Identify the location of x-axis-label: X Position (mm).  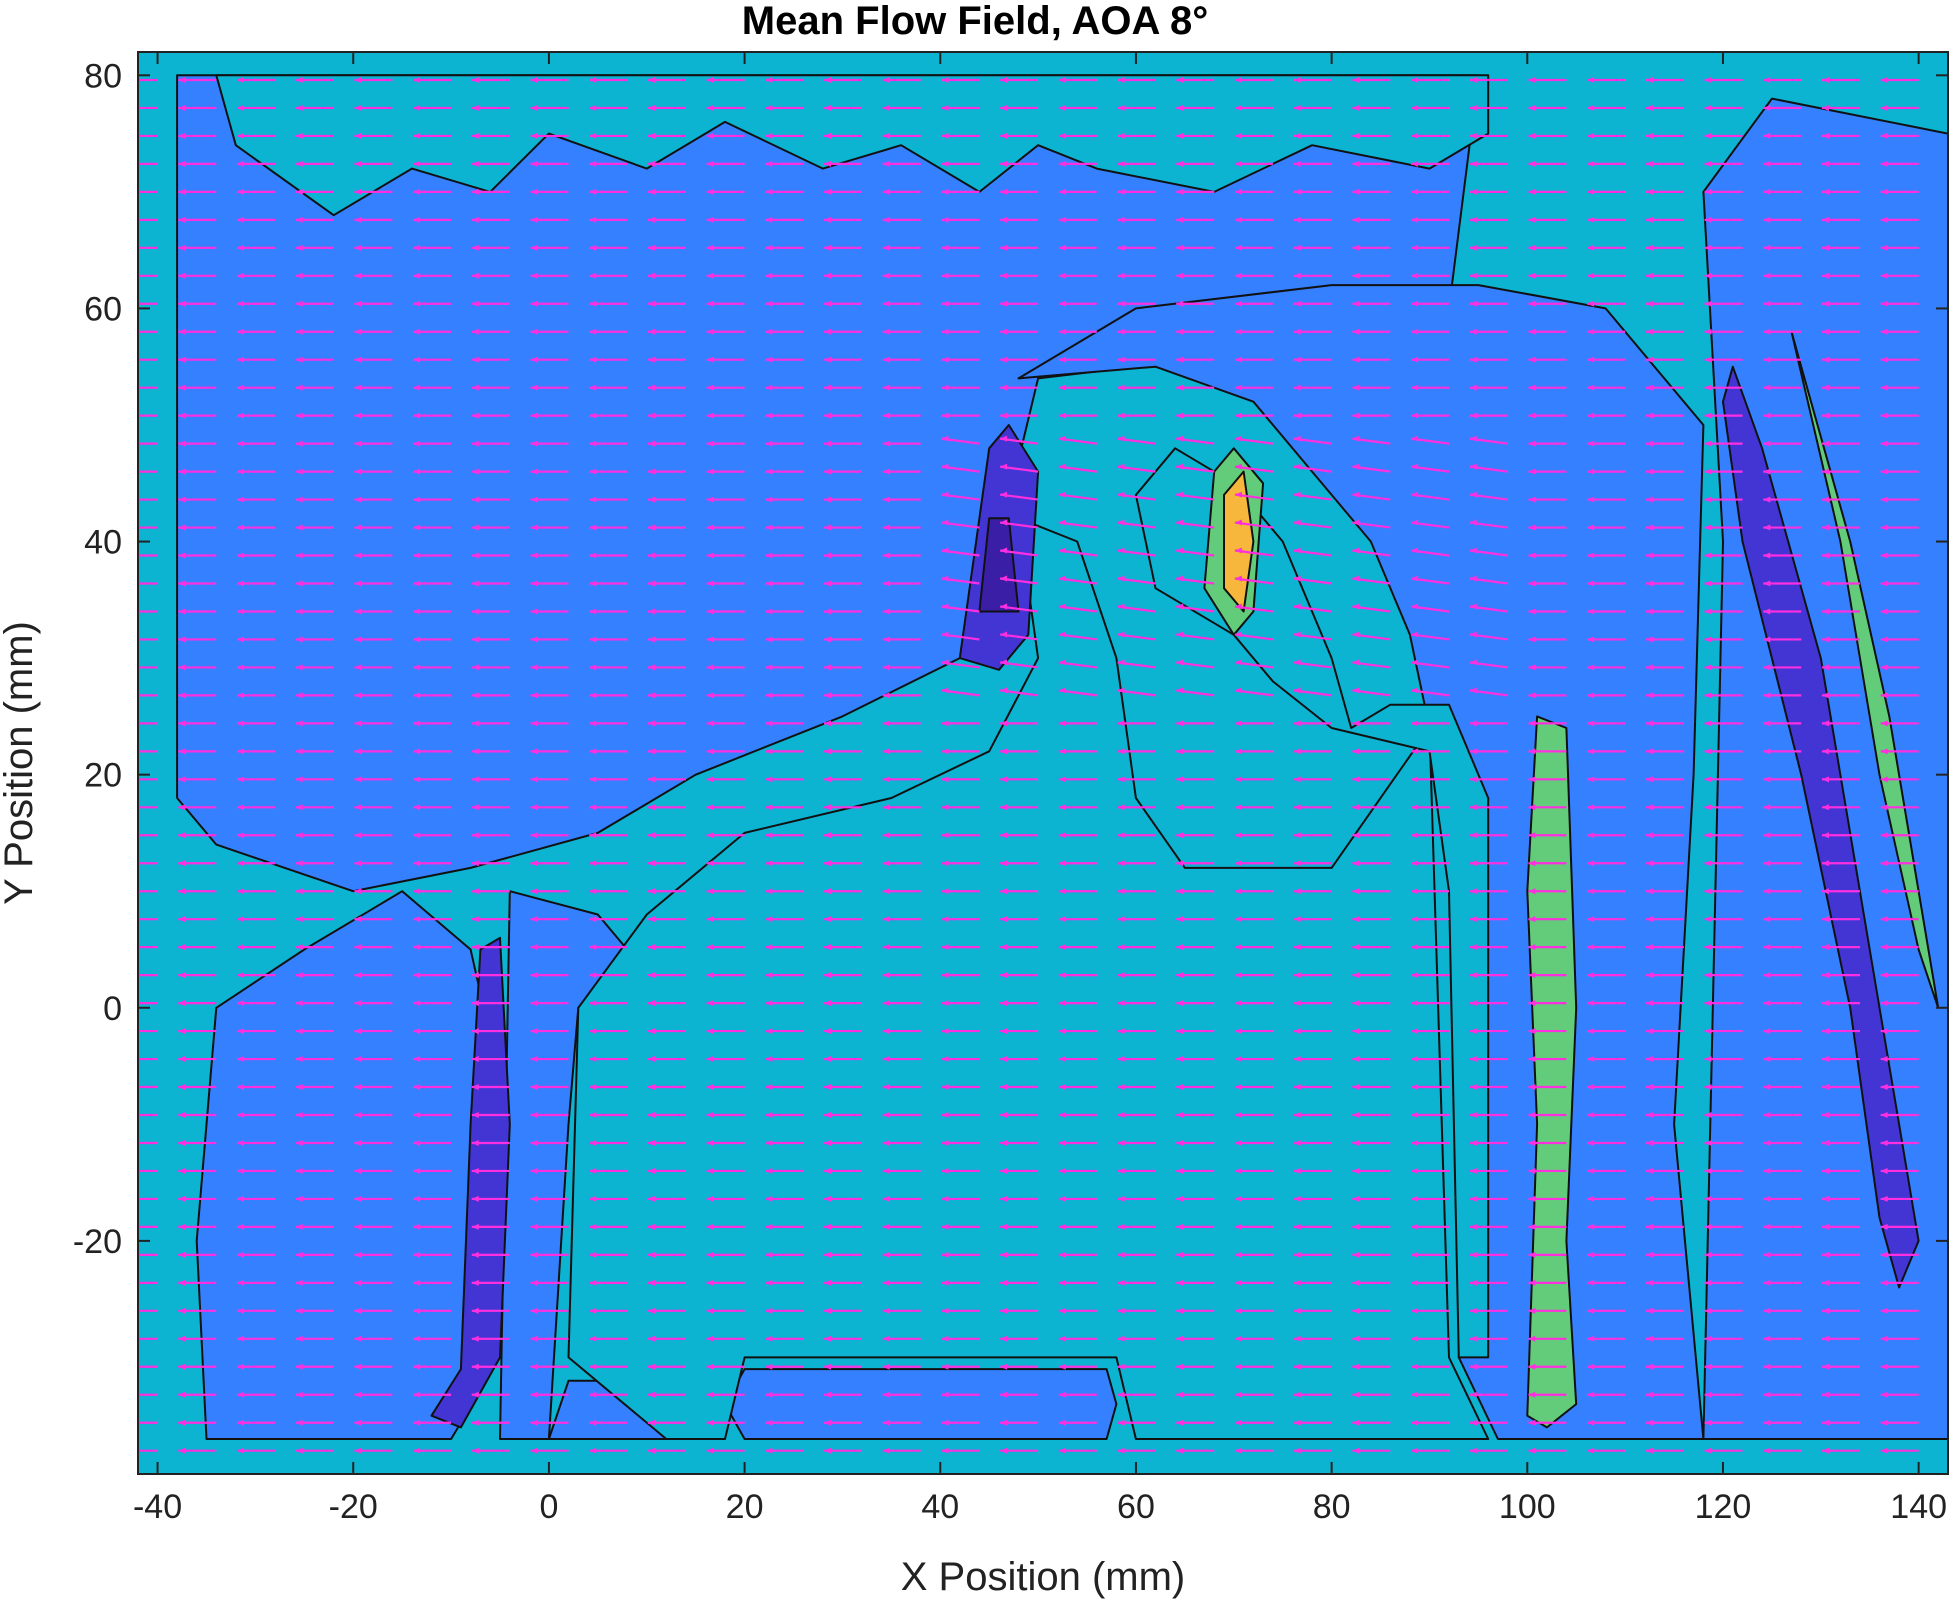
(1043, 1577).